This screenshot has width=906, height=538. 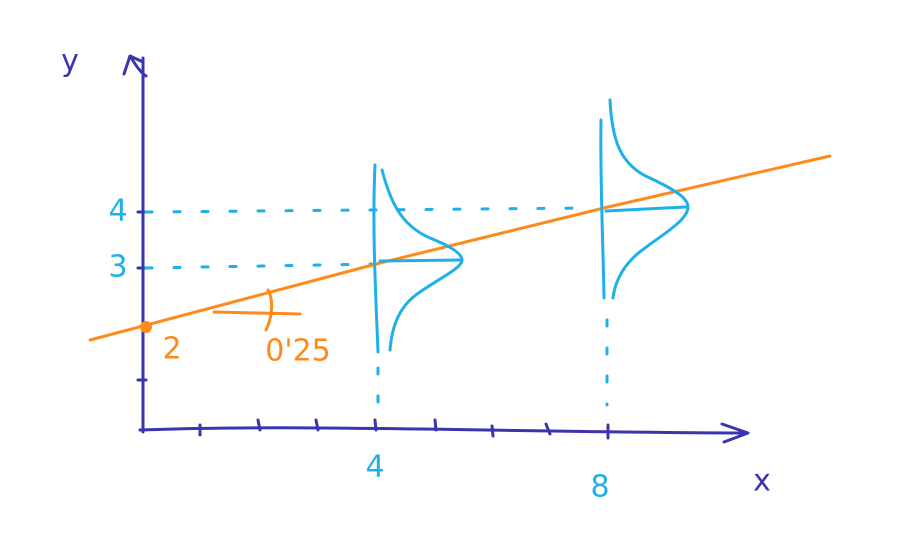 I want to click on x-axis, so click(x=444, y=433).